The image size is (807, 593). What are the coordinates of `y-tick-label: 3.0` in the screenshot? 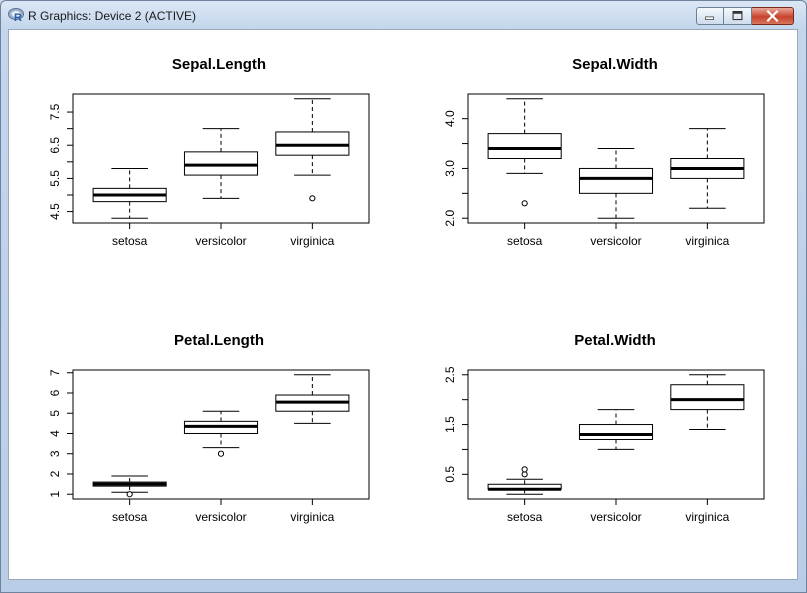 It's located at (450, 168).